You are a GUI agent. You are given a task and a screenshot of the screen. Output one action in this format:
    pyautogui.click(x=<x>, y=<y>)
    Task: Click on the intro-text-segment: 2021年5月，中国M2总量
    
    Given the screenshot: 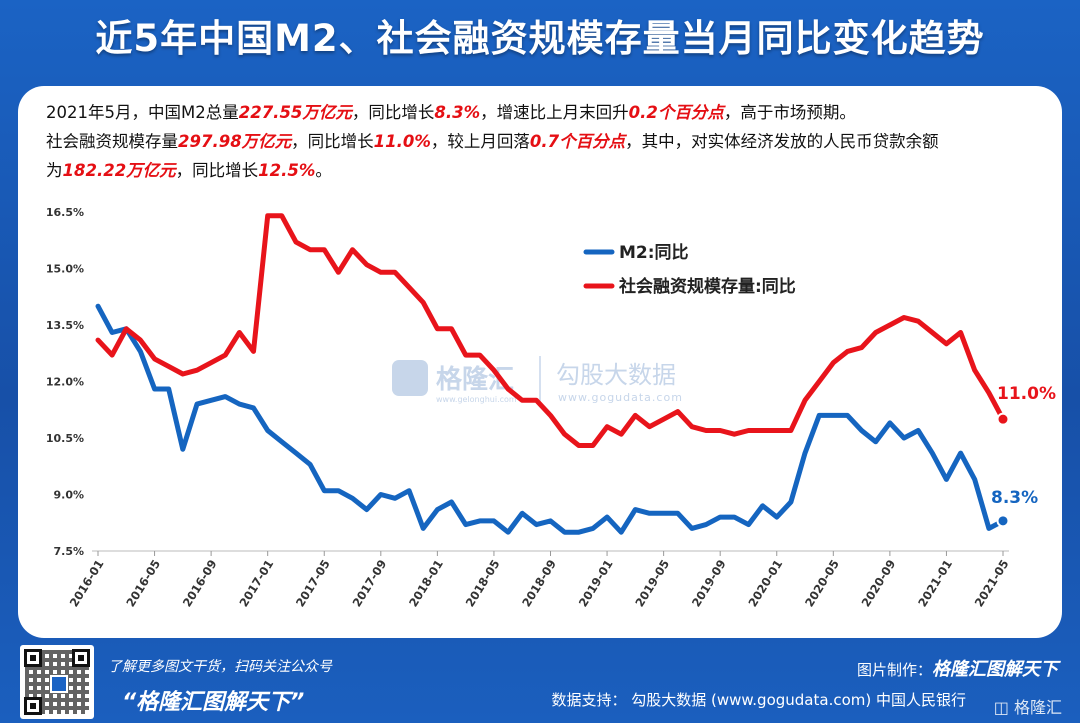 What is the action you would take?
    pyautogui.click(x=142, y=112)
    